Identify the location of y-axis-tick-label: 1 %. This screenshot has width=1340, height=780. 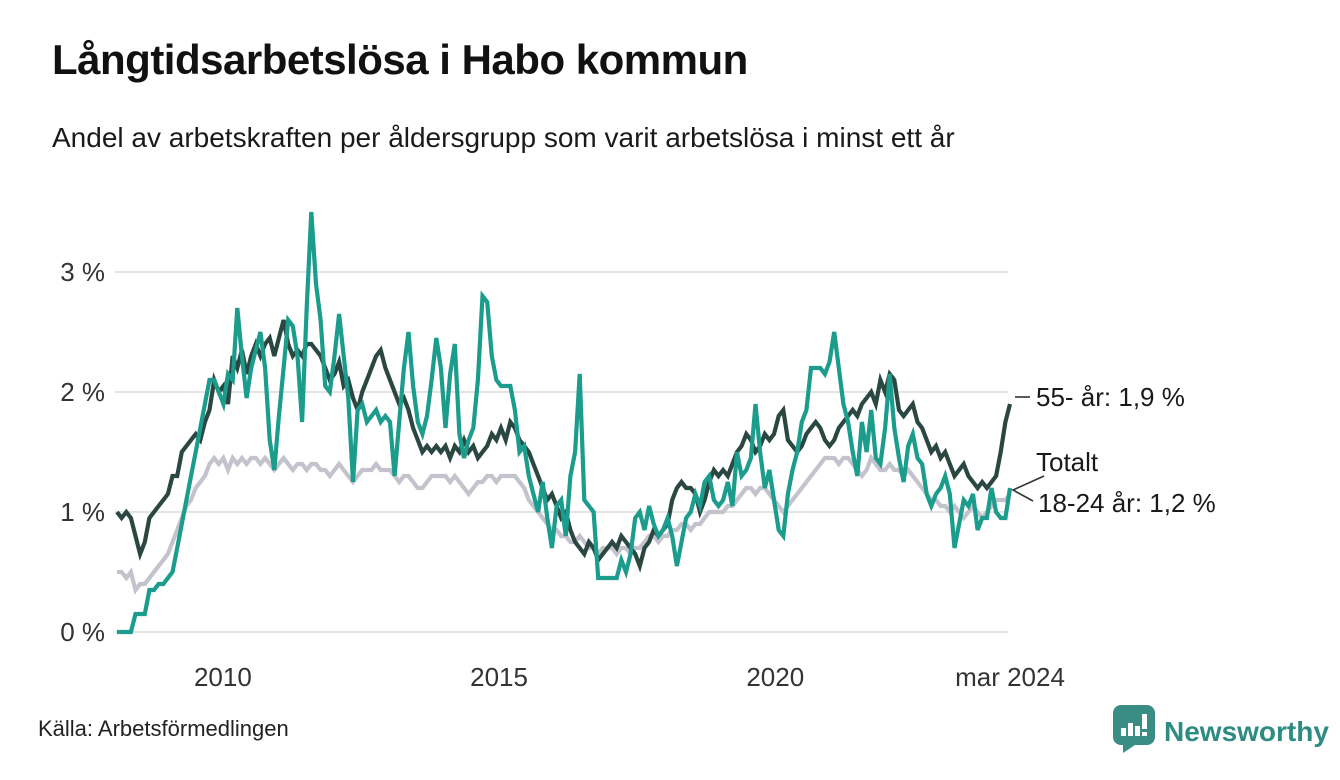
(82, 512).